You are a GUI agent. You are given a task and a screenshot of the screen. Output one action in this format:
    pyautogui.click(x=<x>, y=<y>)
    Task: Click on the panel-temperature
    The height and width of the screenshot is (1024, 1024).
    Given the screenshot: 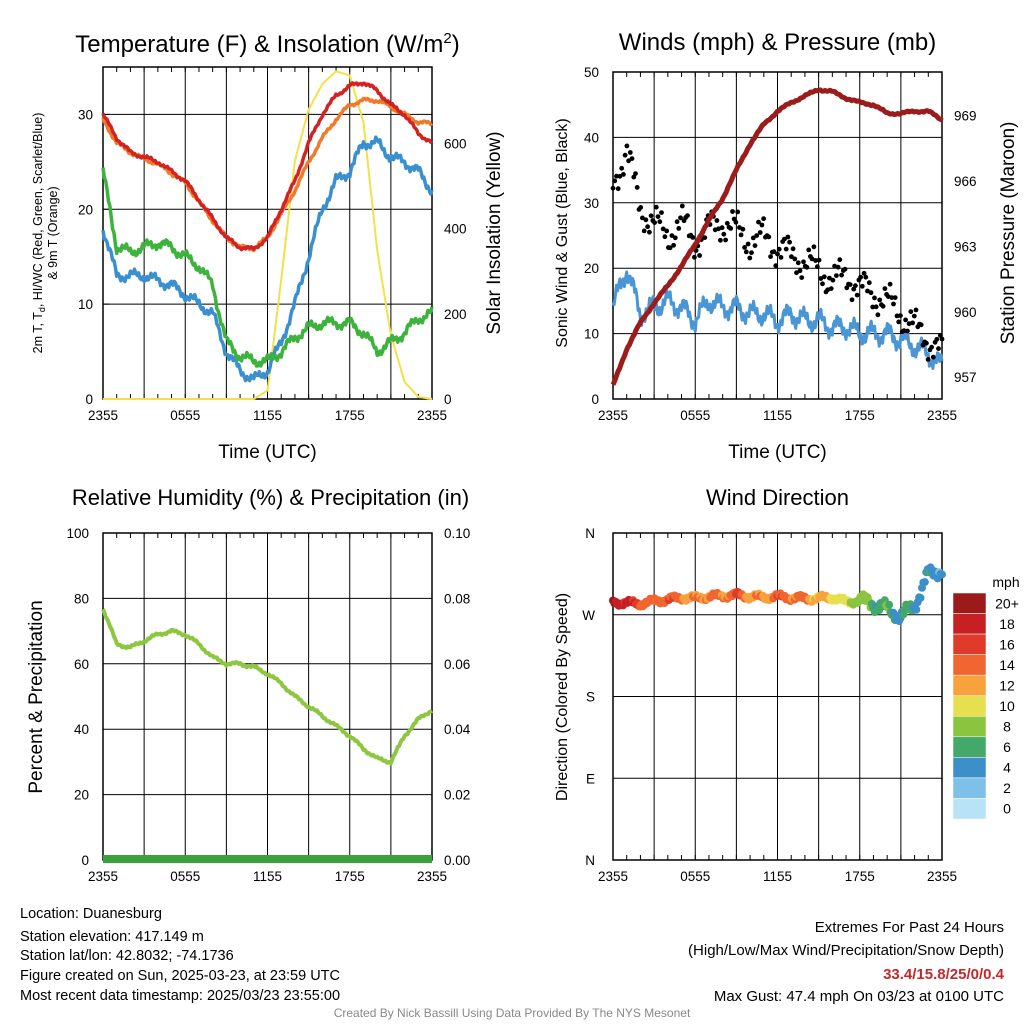 What is the action you would take?
    pyautogui.click(x=267, y=233)
    